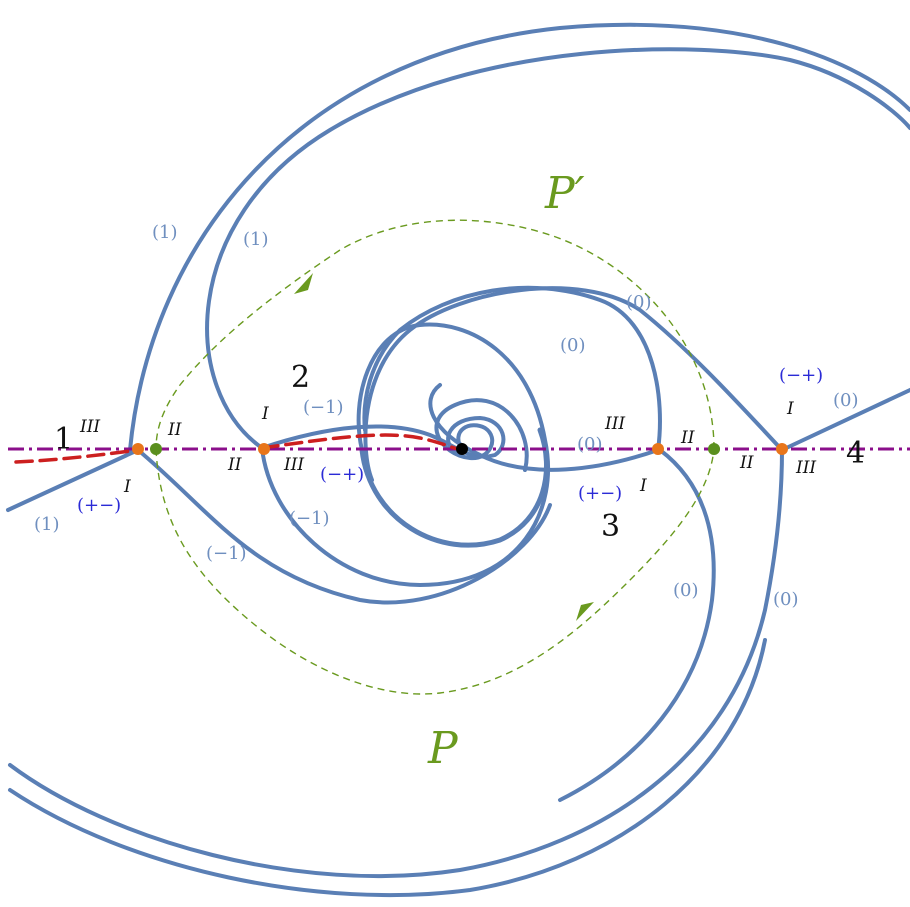 Image resolution: width=910 pixels, height=907 pixels. I want to click on contour-p-arrow-icon, so click(585, 611).